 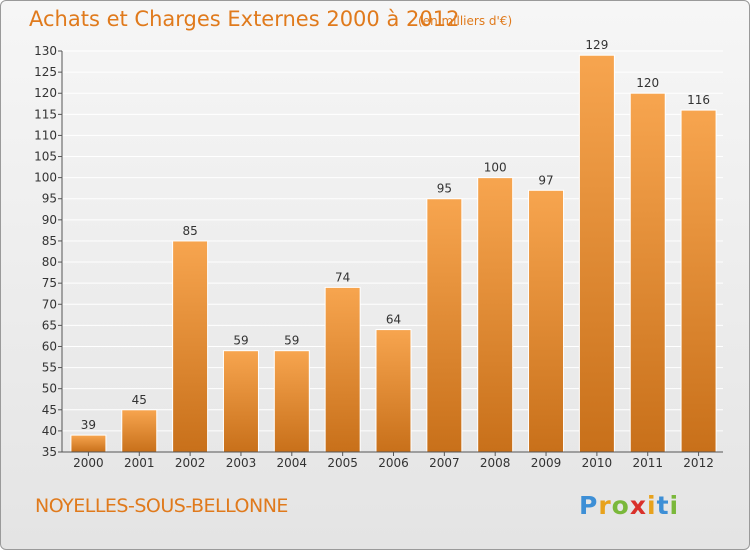 What do you see at coordinates (647, 463) in the screenshot?
I see `x-tick-label-2011: 2011` at bounding box center [647, 463].